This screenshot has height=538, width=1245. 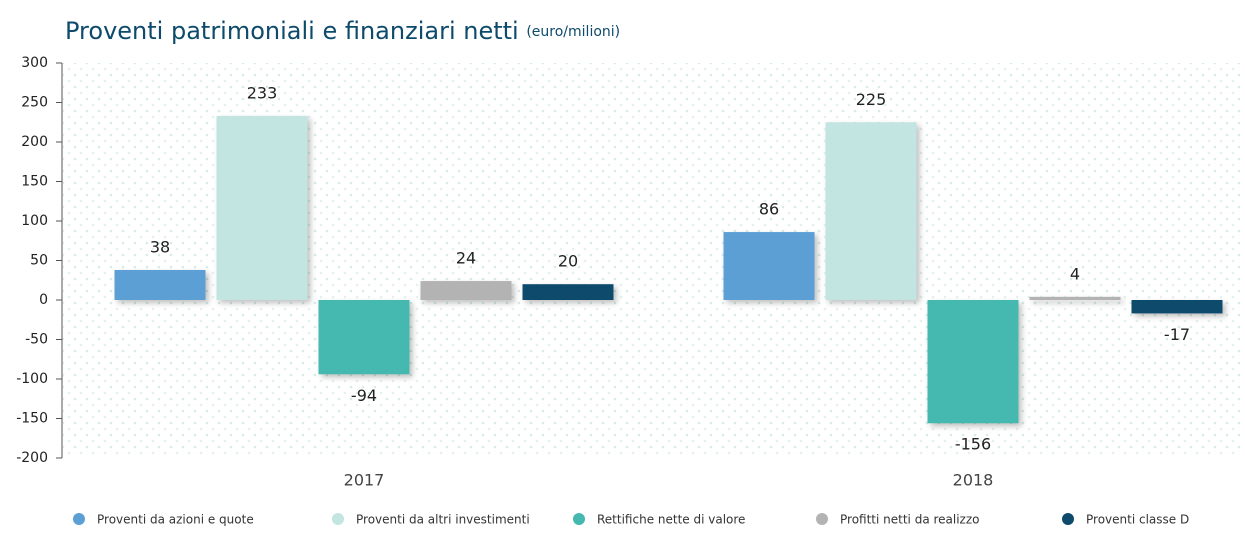 What do you see at coordinates (1137, 520) in the screenshot?
I see `legend-label: Proventi classe D` at bounding box center [1137, 520].